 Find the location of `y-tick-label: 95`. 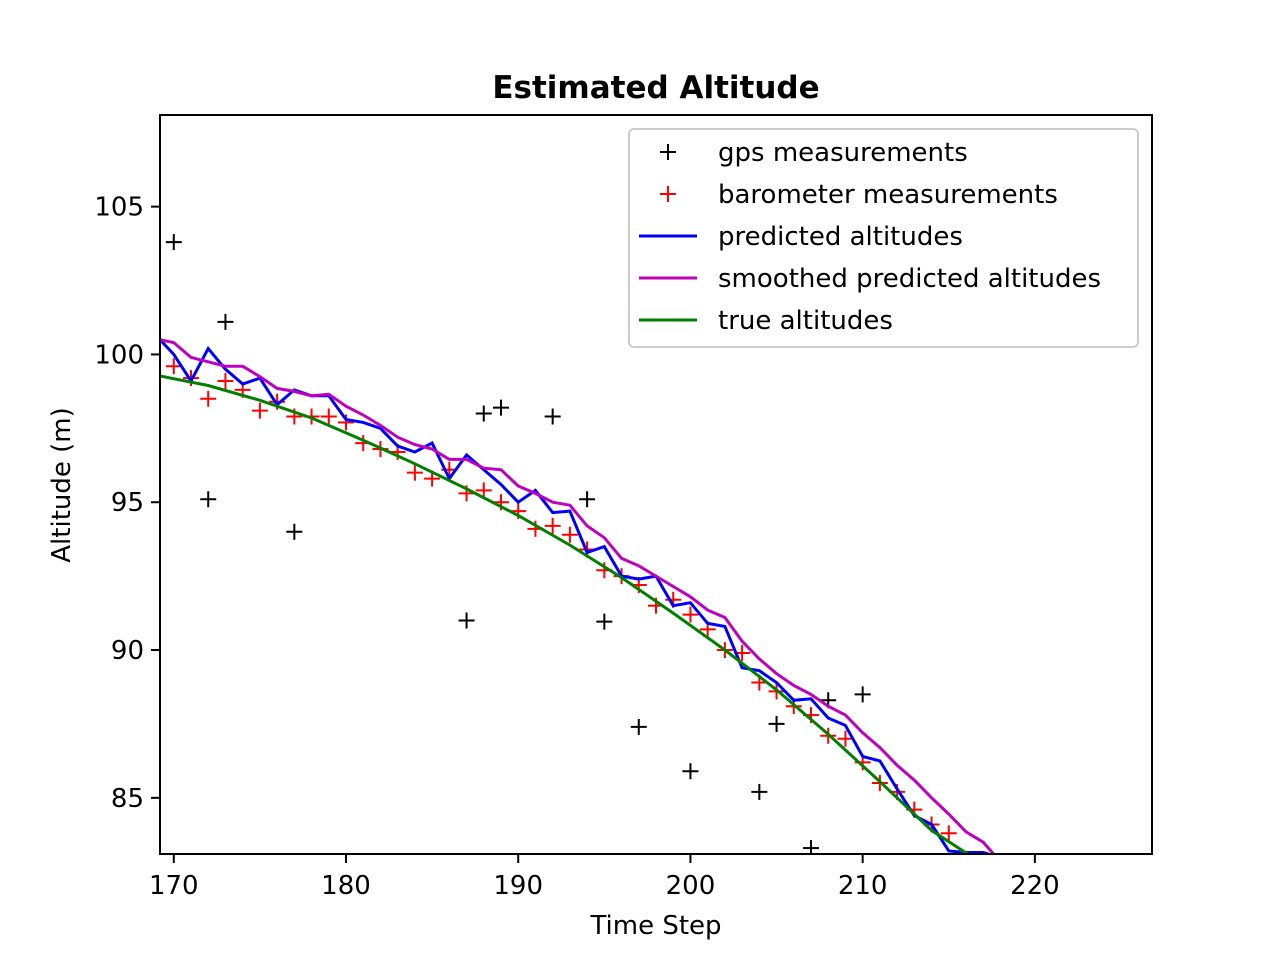

y-tick-label: 95 is located at coordinates (127, 503).